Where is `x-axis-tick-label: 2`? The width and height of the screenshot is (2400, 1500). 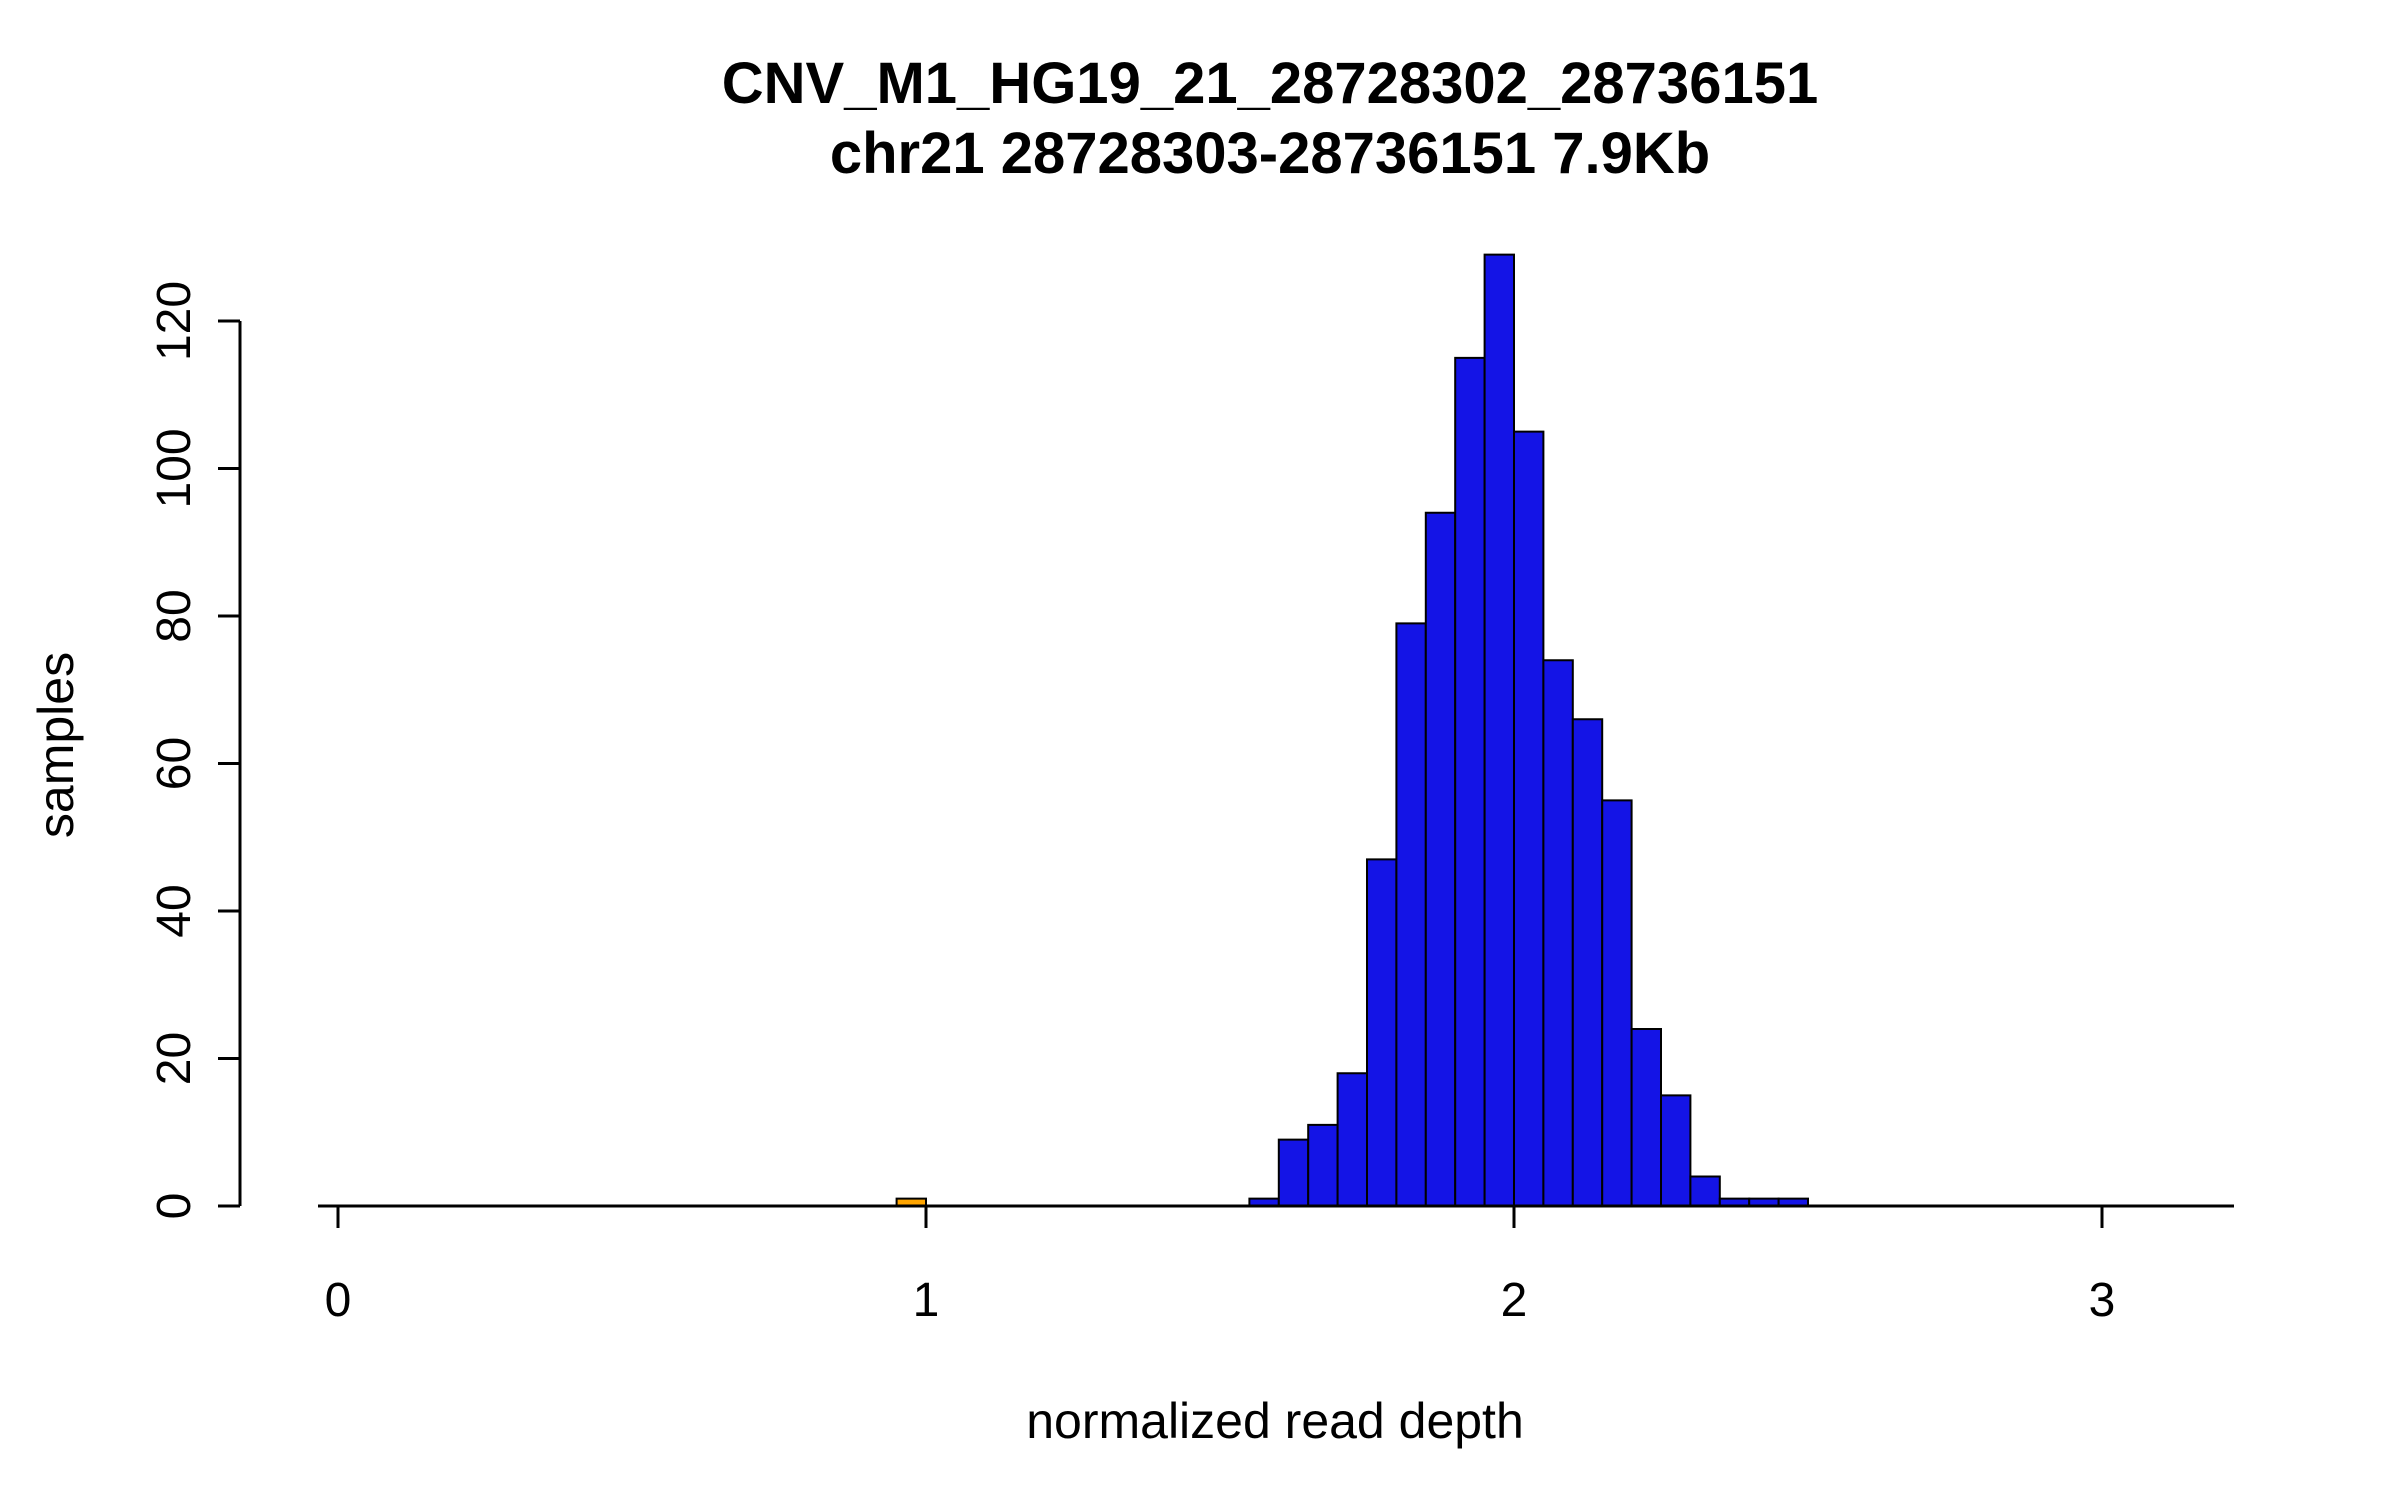 x-axis-tick-label: 2 is located at coordinates (1514, 1300).